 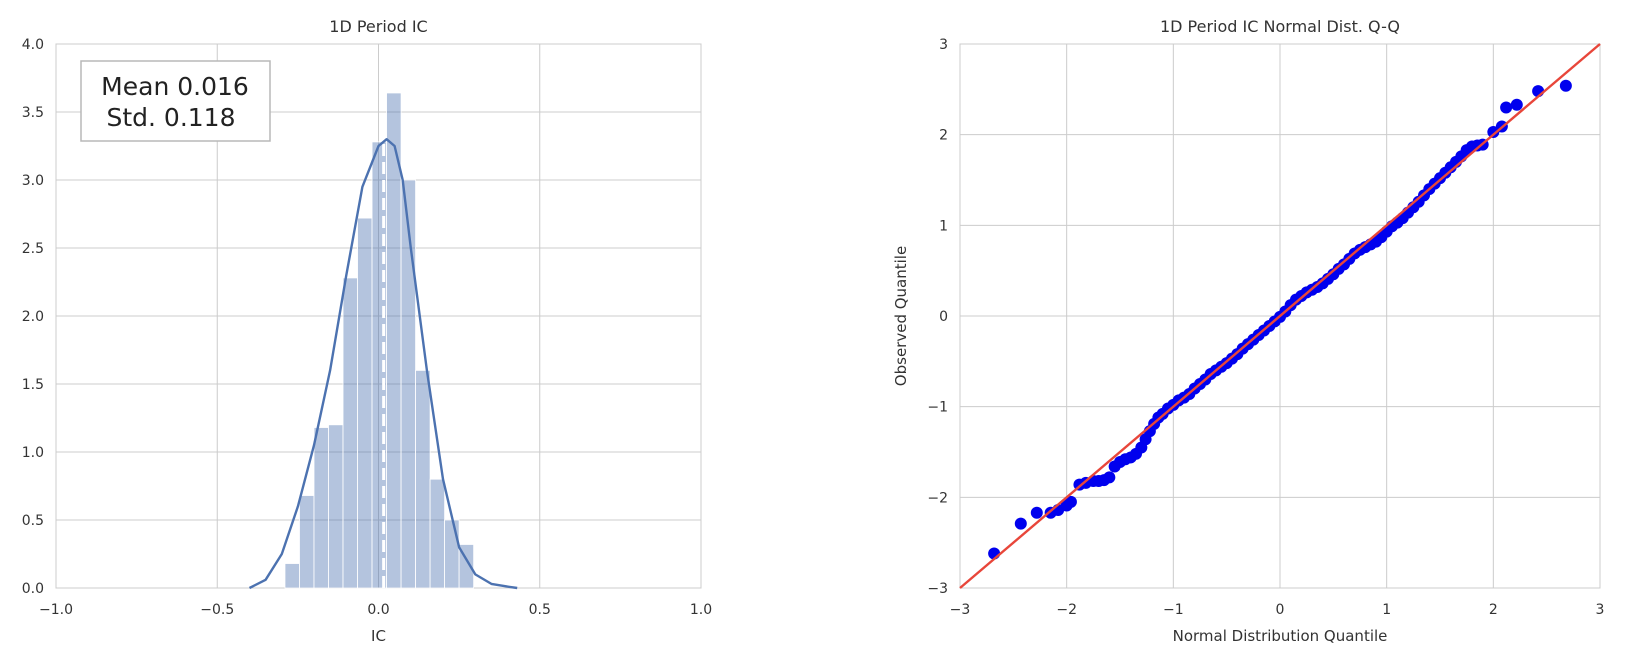 What do you see at coordinates (1280, 636) in the screenshot?
I see `qq-x-axis-label: Normal Distribution Quantile` at bounding box center [1280, 636].